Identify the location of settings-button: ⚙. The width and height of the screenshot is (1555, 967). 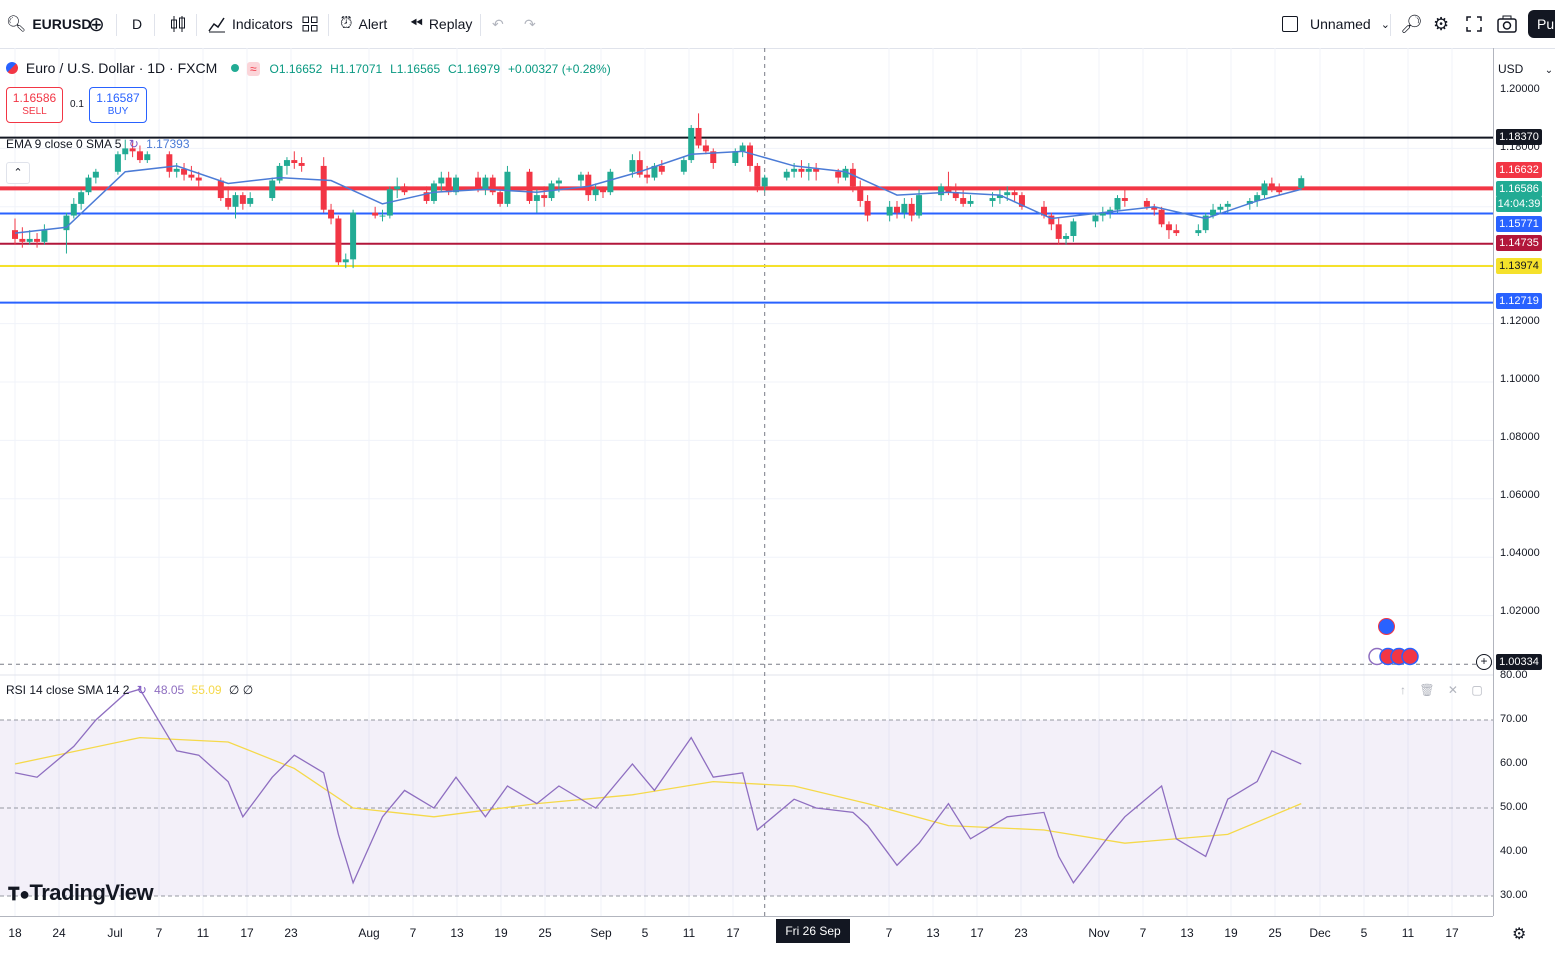
(1441, 24).